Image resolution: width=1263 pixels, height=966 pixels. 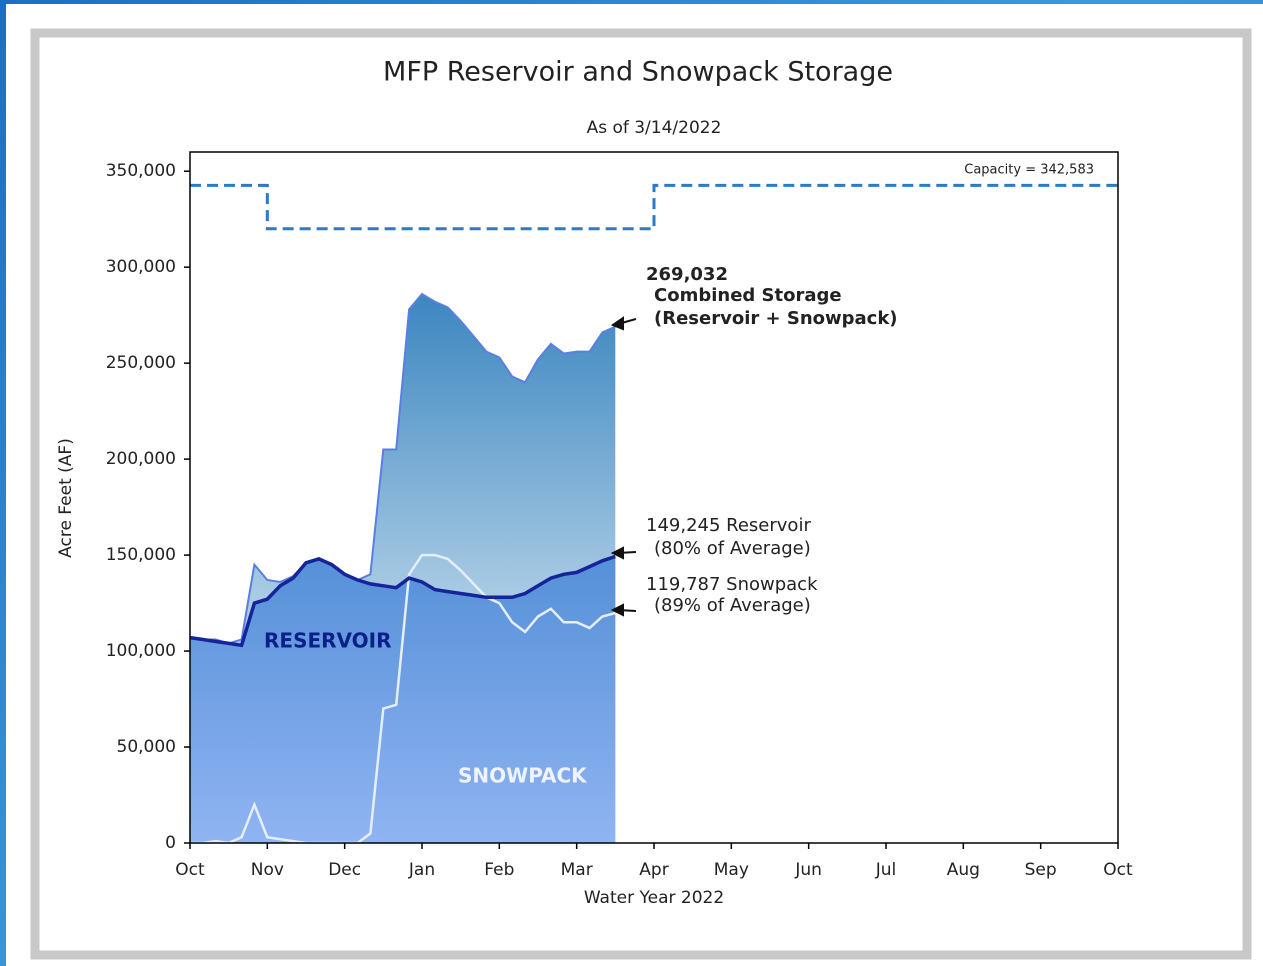 What do you see at coordinates (748, 295) in the screenshot?
I see `combined-label: Combined Storage` at bounding box center [748, 295].